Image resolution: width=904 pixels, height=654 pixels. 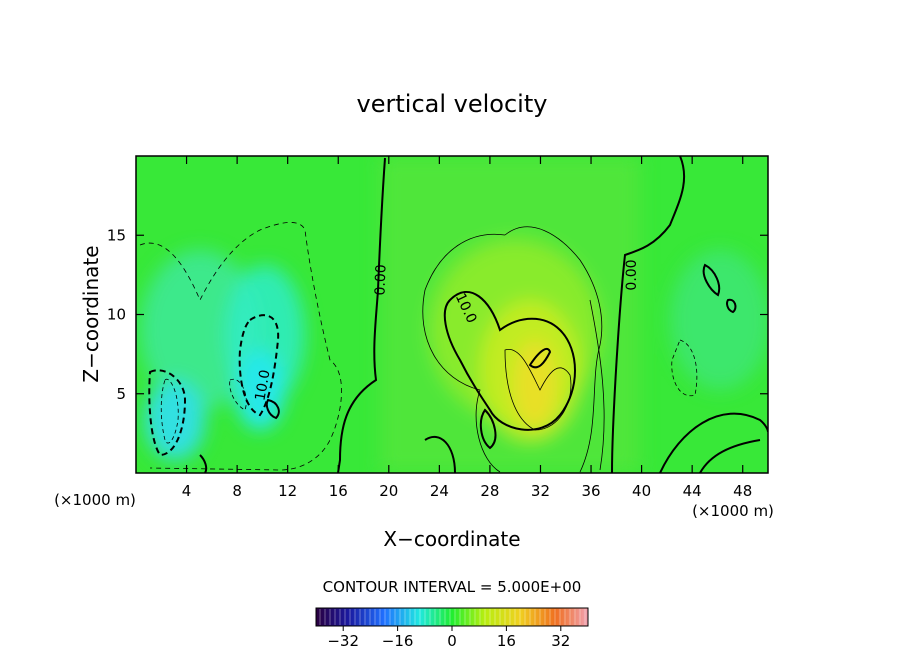 I want to click on x-tick-label: 12, so click(x=287, y=491).